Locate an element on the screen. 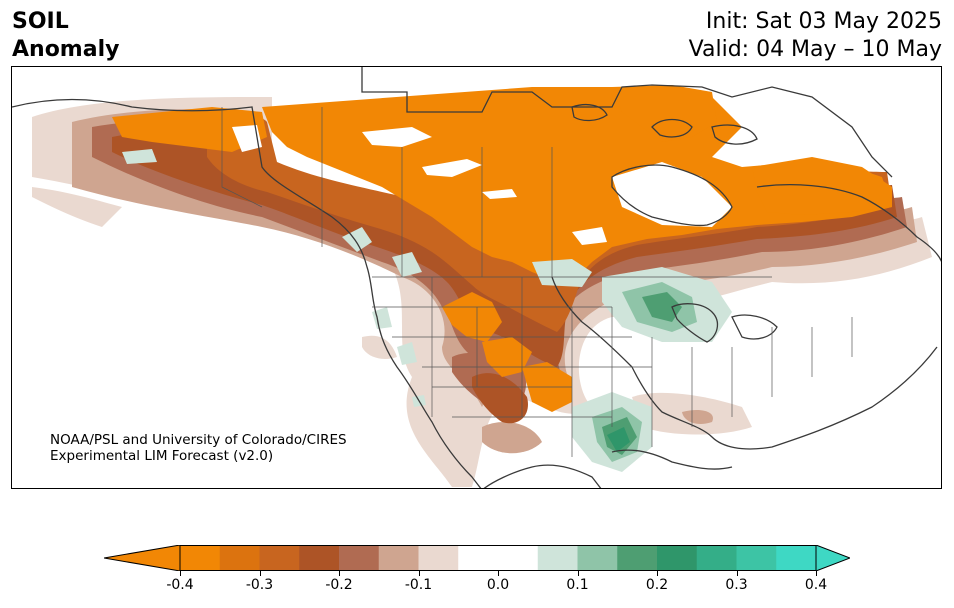  colorbar-tick-label: -0.4 is located at coordinates (180, 585).